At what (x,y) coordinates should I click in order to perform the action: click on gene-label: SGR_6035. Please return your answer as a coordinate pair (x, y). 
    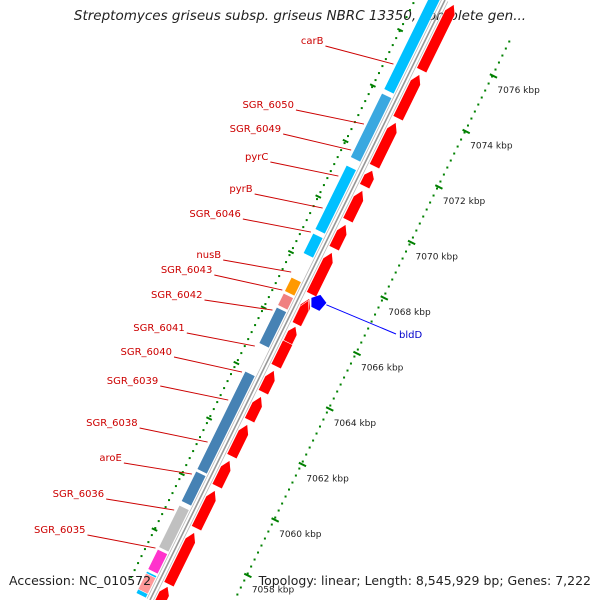
    Looking at the image, I should click on (60, 530).